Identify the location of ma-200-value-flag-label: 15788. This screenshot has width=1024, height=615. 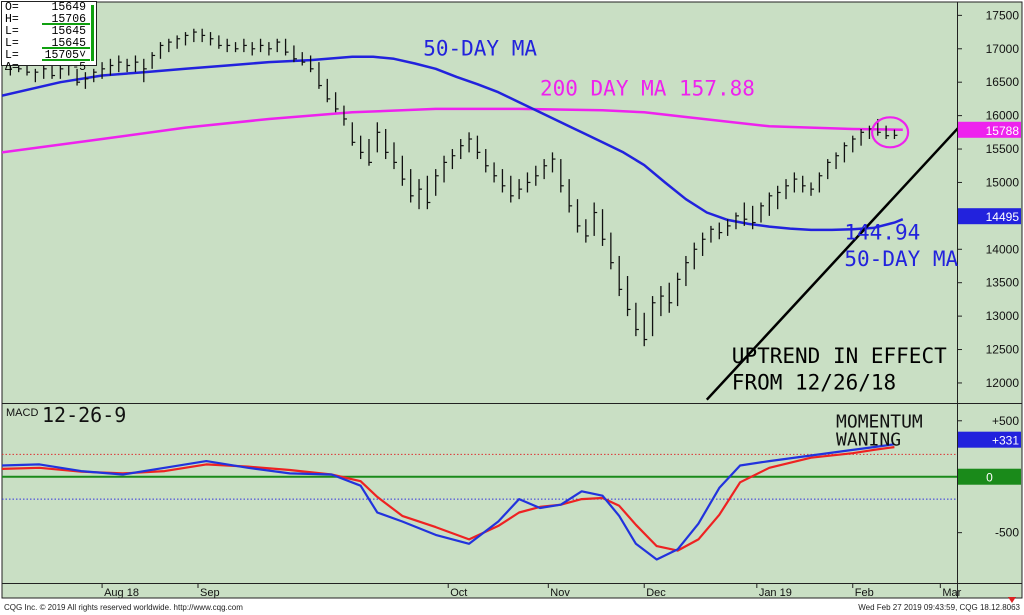
(1003, 131).